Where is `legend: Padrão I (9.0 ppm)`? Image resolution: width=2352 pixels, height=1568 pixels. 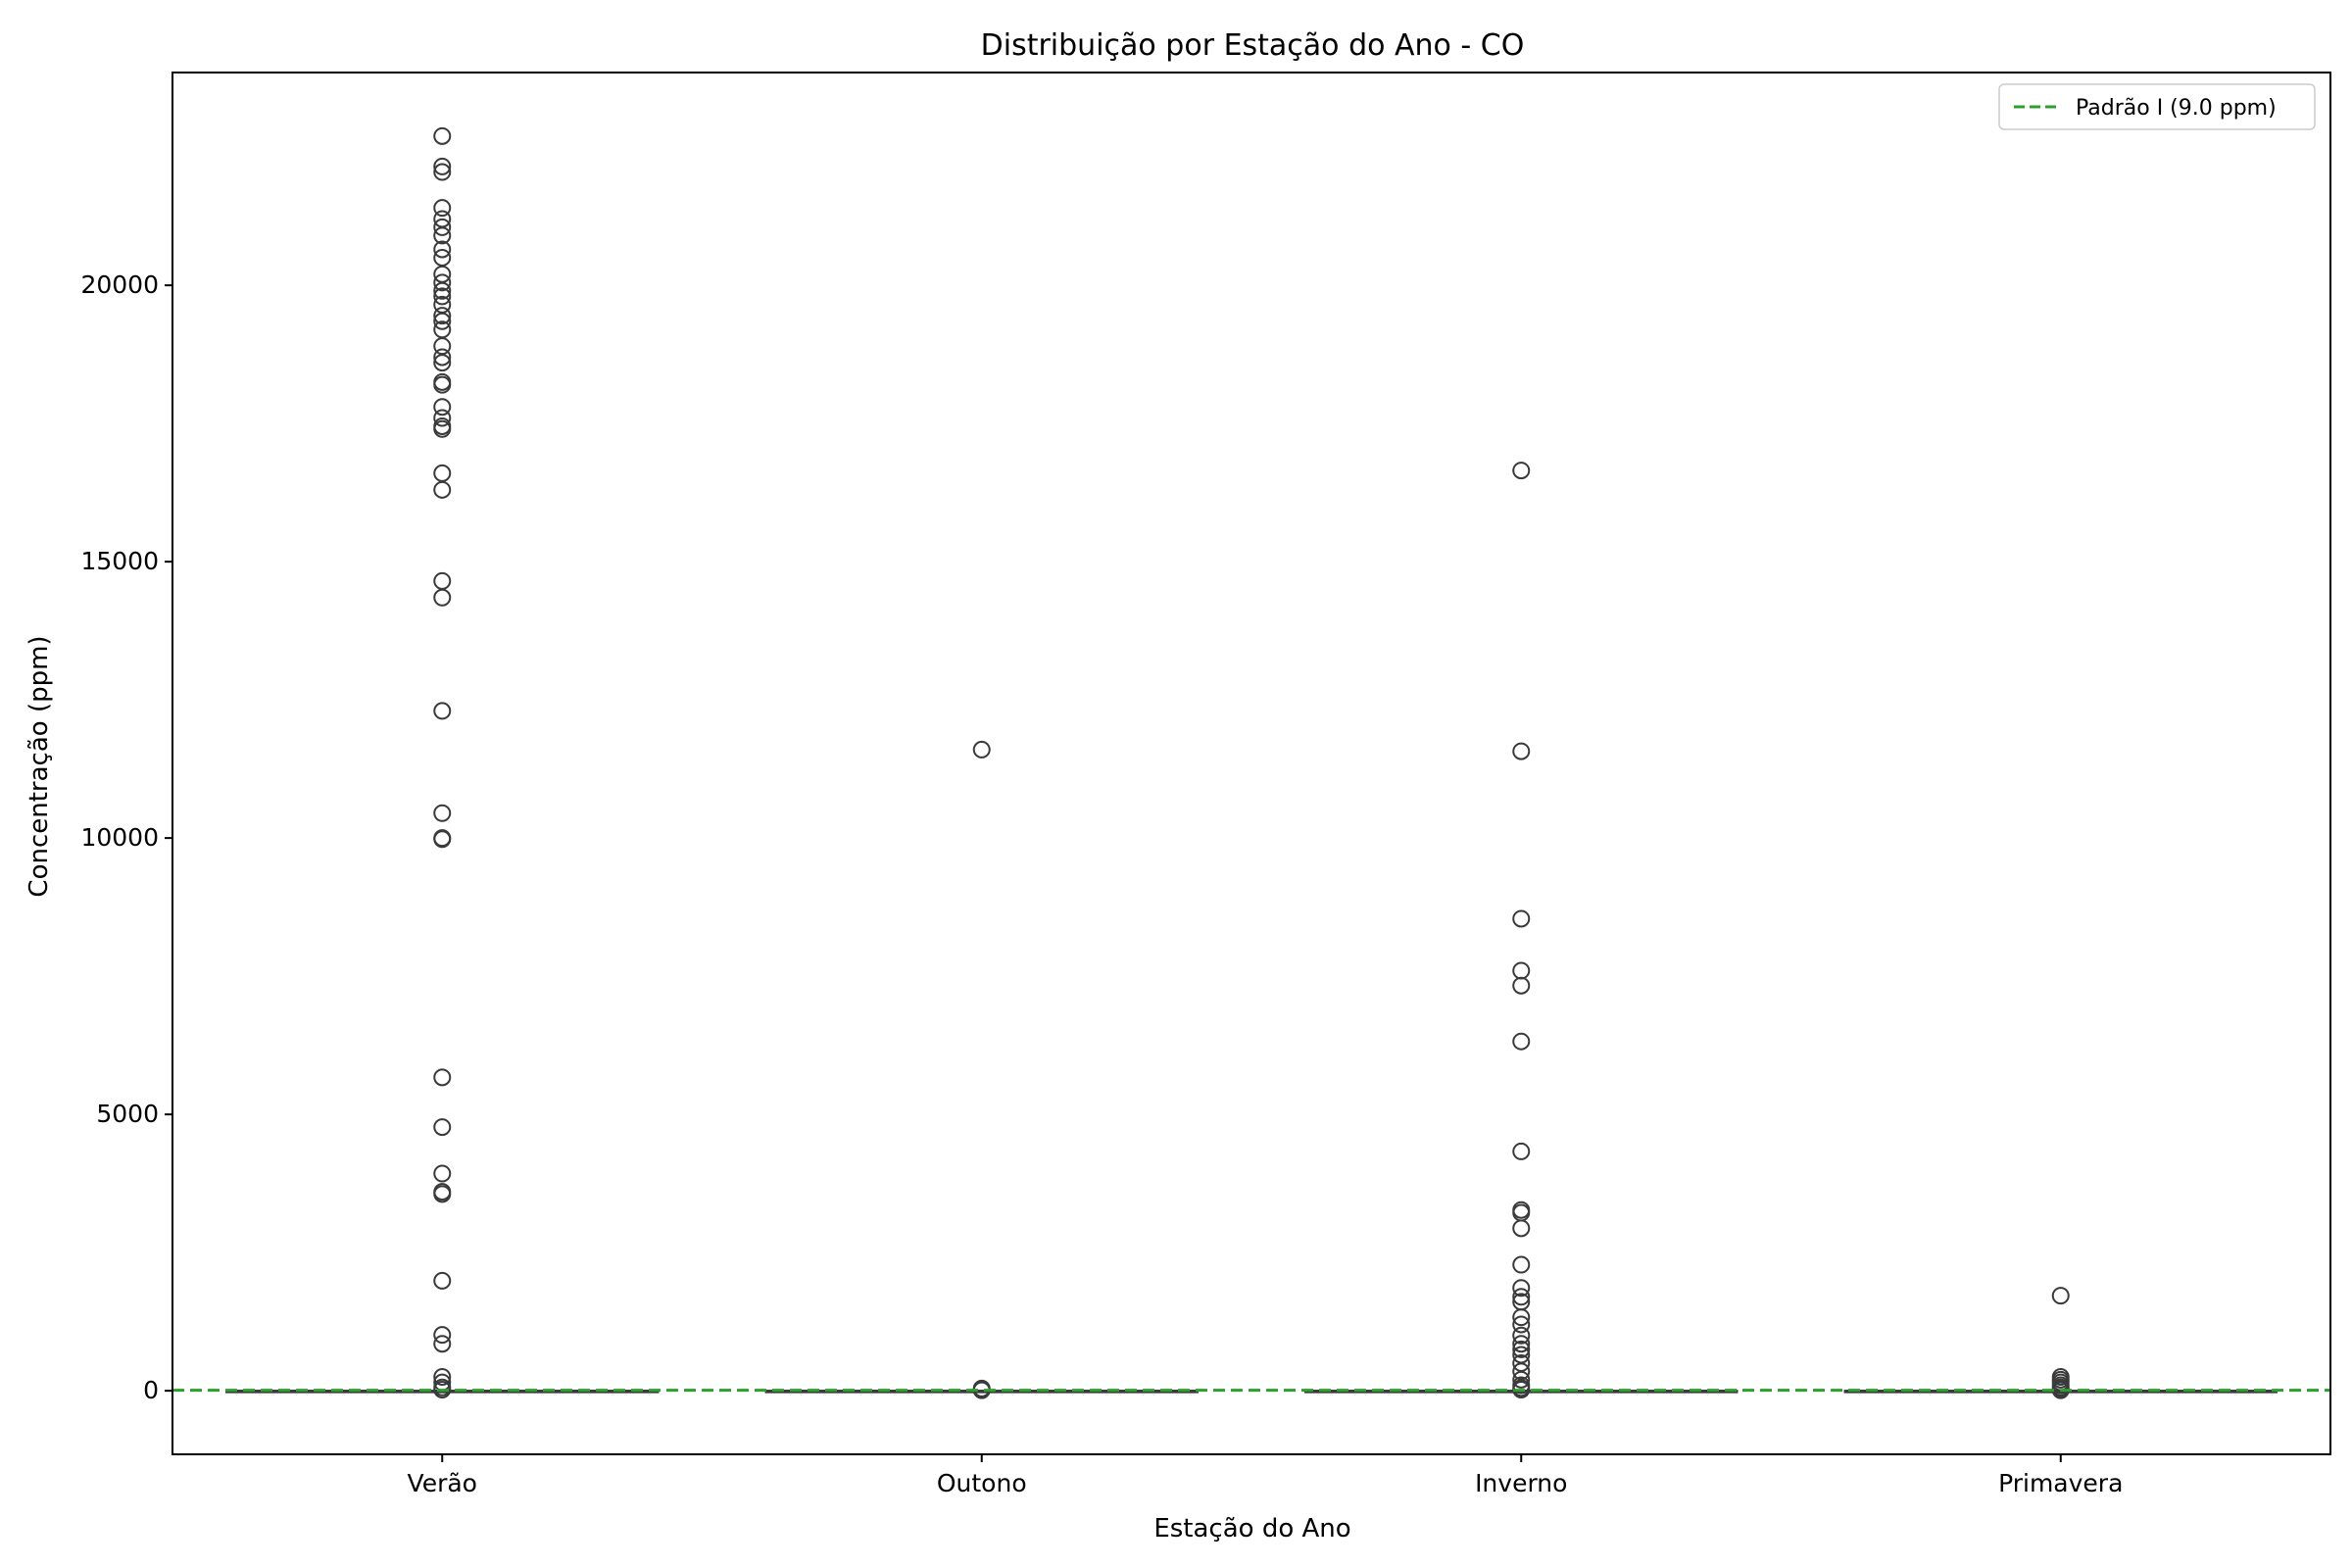
legend: Padrão I (9.0 ppm) is located at coordinates (2157, 106).